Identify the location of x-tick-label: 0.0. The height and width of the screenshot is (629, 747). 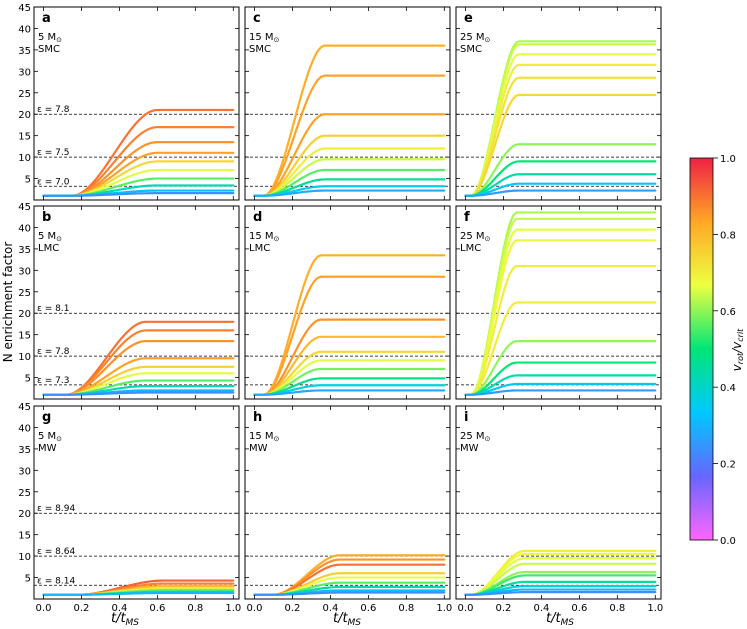
(255, 608).